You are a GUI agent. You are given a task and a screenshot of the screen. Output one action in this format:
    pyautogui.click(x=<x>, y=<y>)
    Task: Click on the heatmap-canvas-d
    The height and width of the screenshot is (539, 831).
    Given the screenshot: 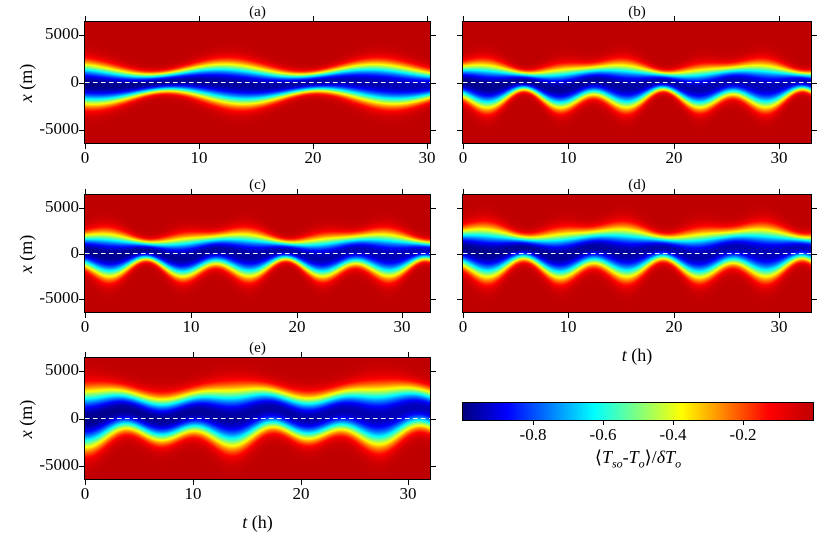 What is the action you would take?
    pyautogui.click(x=637, y=253)
    